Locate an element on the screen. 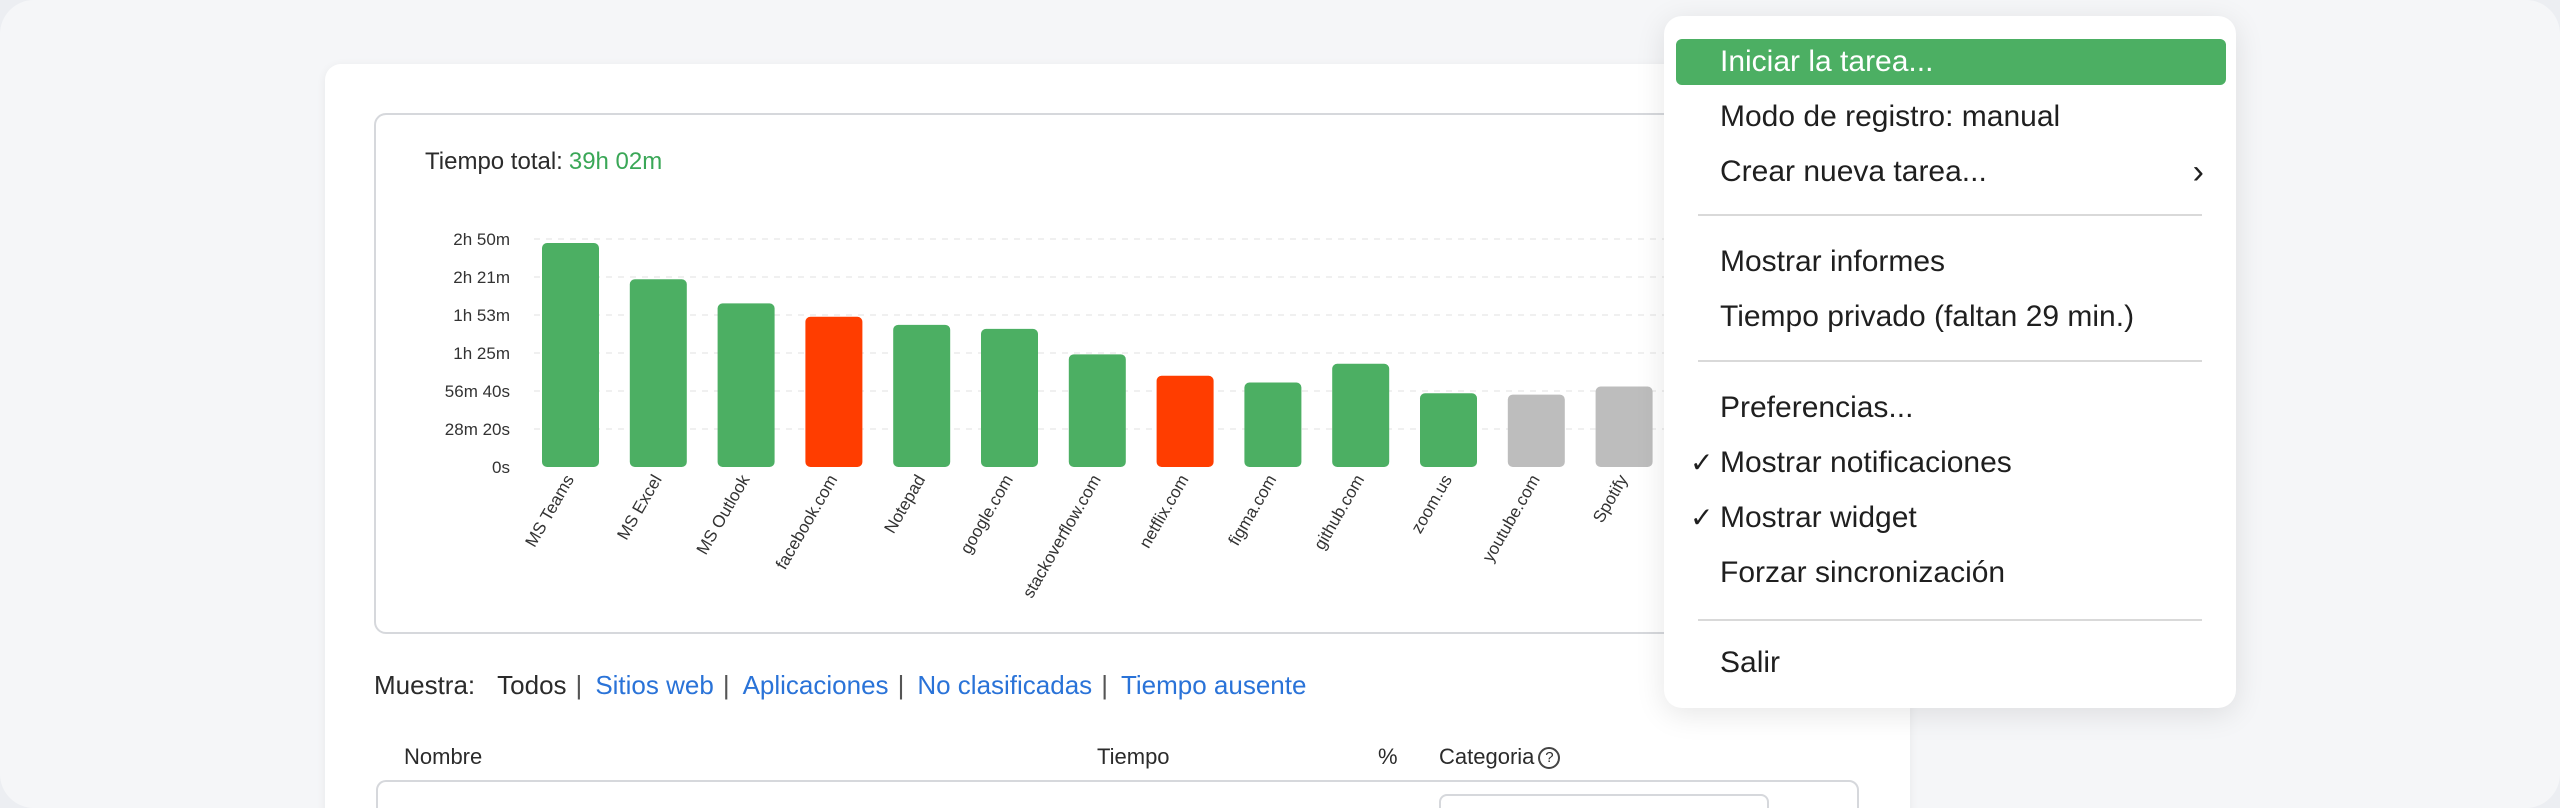 The image size is (2560, 808). menu-item-label: Mostrar notificaciones is located at coordinates (1866, 462).